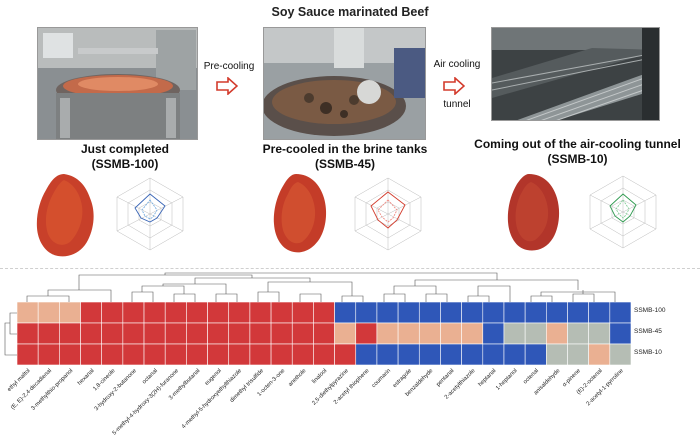 The height and width of the screenshot is (437, 700). I want to click on heatmap-column-label: anethole, so click(297, 378).